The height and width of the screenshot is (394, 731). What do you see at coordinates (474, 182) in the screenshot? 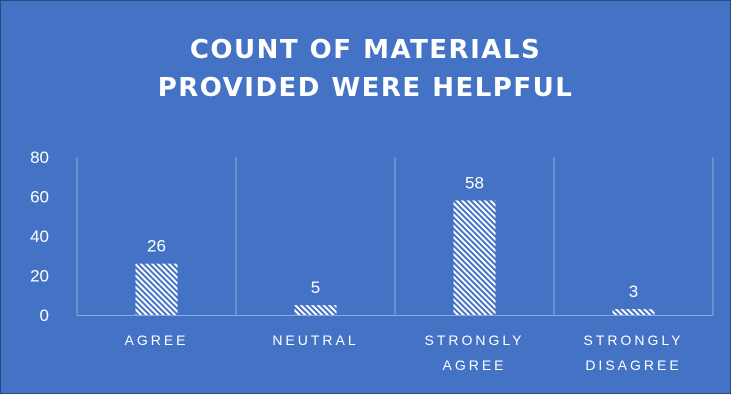
I see `data-label: 58` at bounding box center [474, 182].